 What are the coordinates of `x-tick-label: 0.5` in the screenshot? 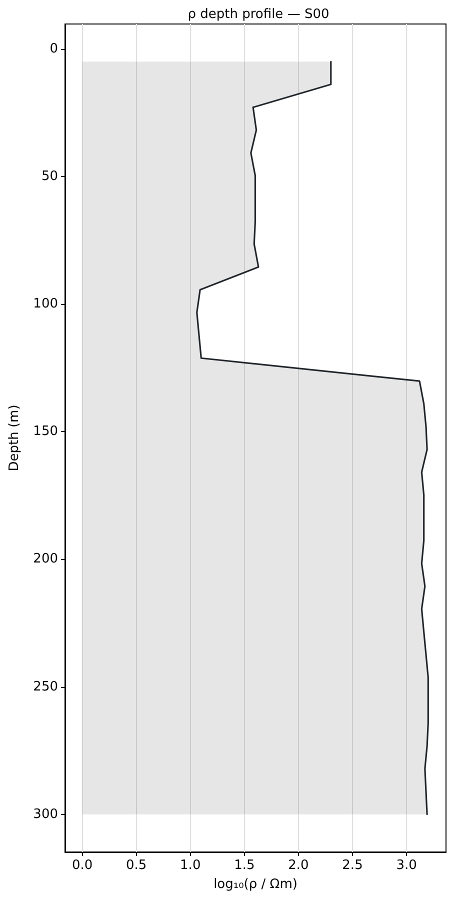 It's located at (136, 865).